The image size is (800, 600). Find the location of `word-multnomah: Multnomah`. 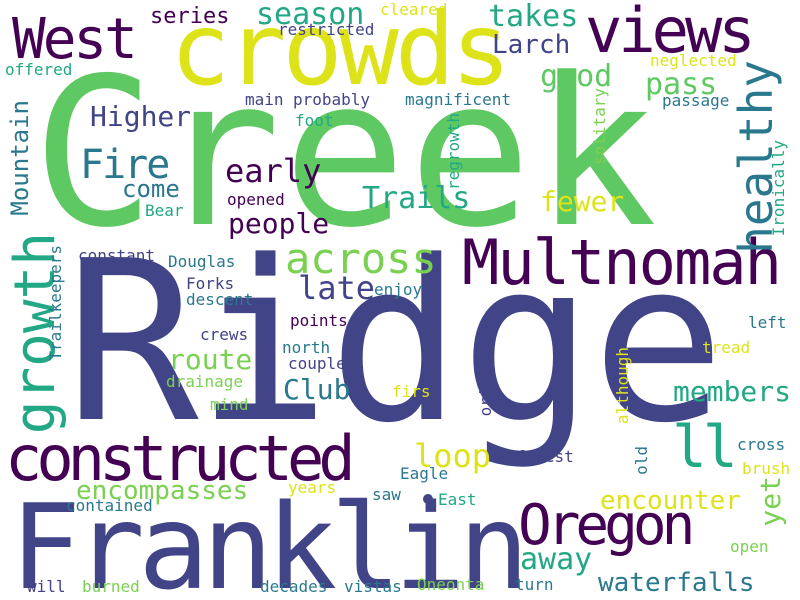

word-multnomah: Multnomah is located at coordinates (622, 262).